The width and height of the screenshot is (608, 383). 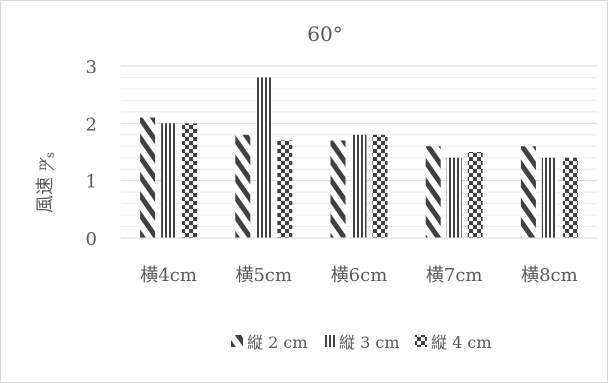 I want to click on legend-label: 縦 3 cm, so click(x=369, y=342).